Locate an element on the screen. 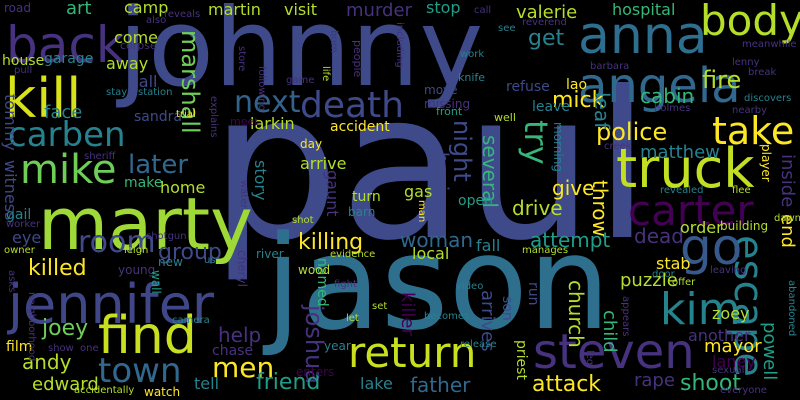 The width and height of the screenshot is (800, 400). word-call-small: call is located at coordinates (483, 10).